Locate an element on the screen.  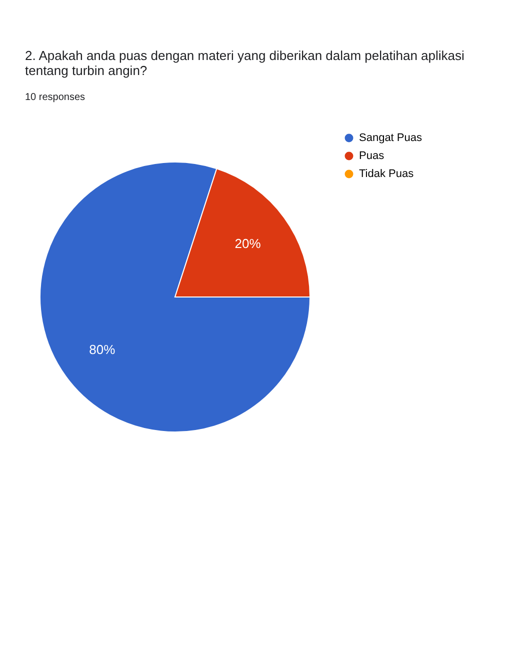
legend-label: Puas is located at coordinates (372, 156).